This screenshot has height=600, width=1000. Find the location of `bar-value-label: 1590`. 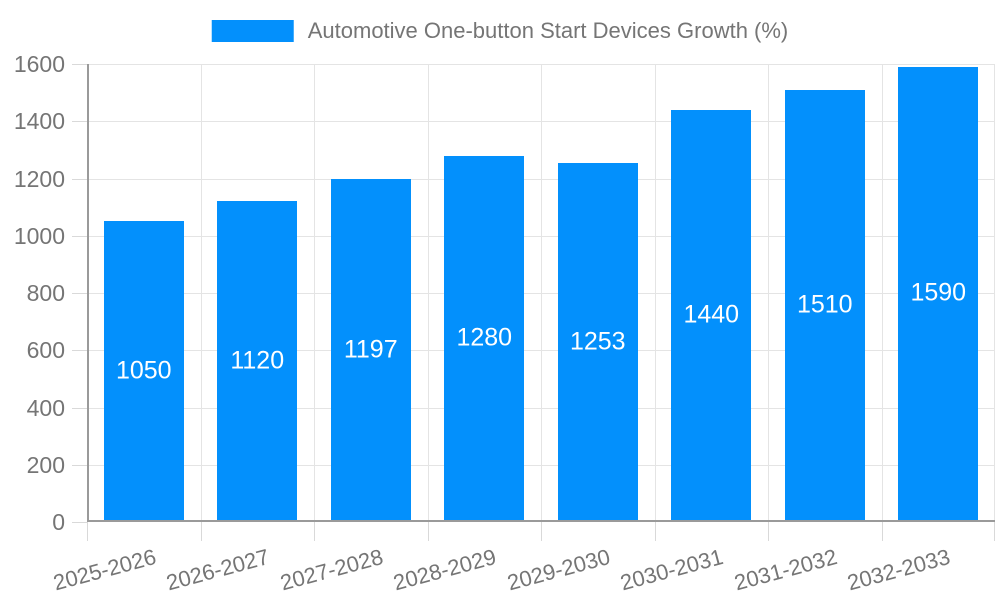

bar-value-label: 1590 is located at coordinates (938, 292).